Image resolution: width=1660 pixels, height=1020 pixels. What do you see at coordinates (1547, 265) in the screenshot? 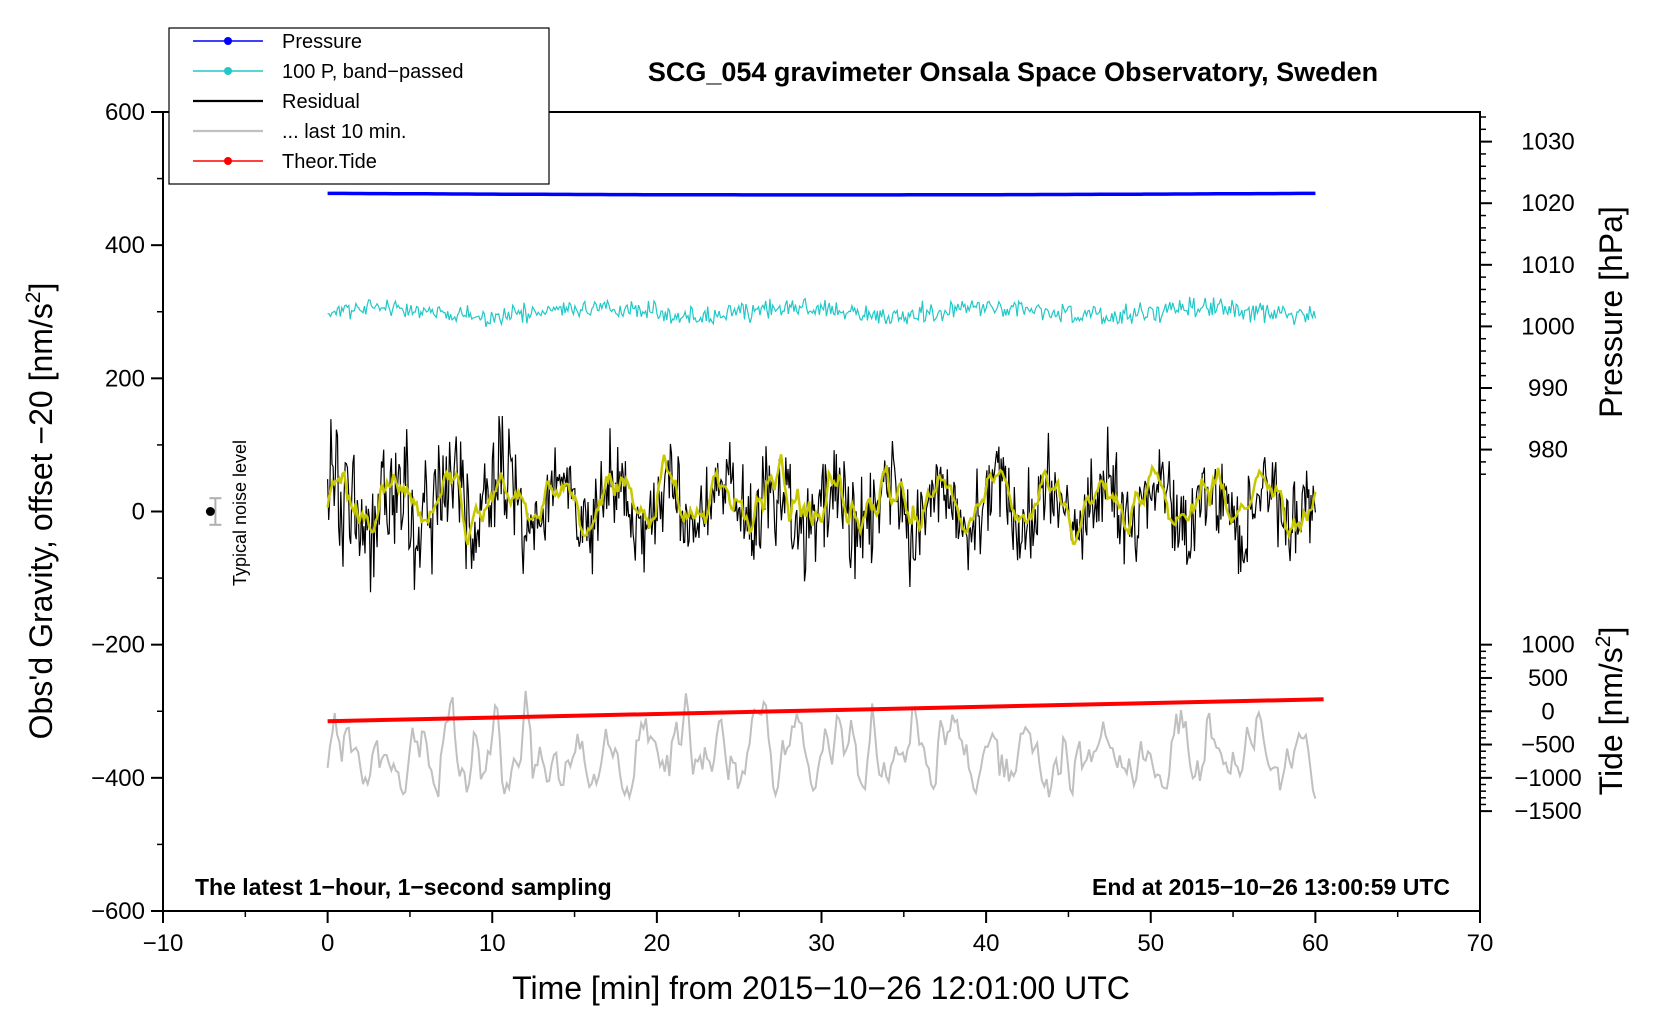
I see `pressure-tick-label: 1010` at bounding box center [1547, 265].